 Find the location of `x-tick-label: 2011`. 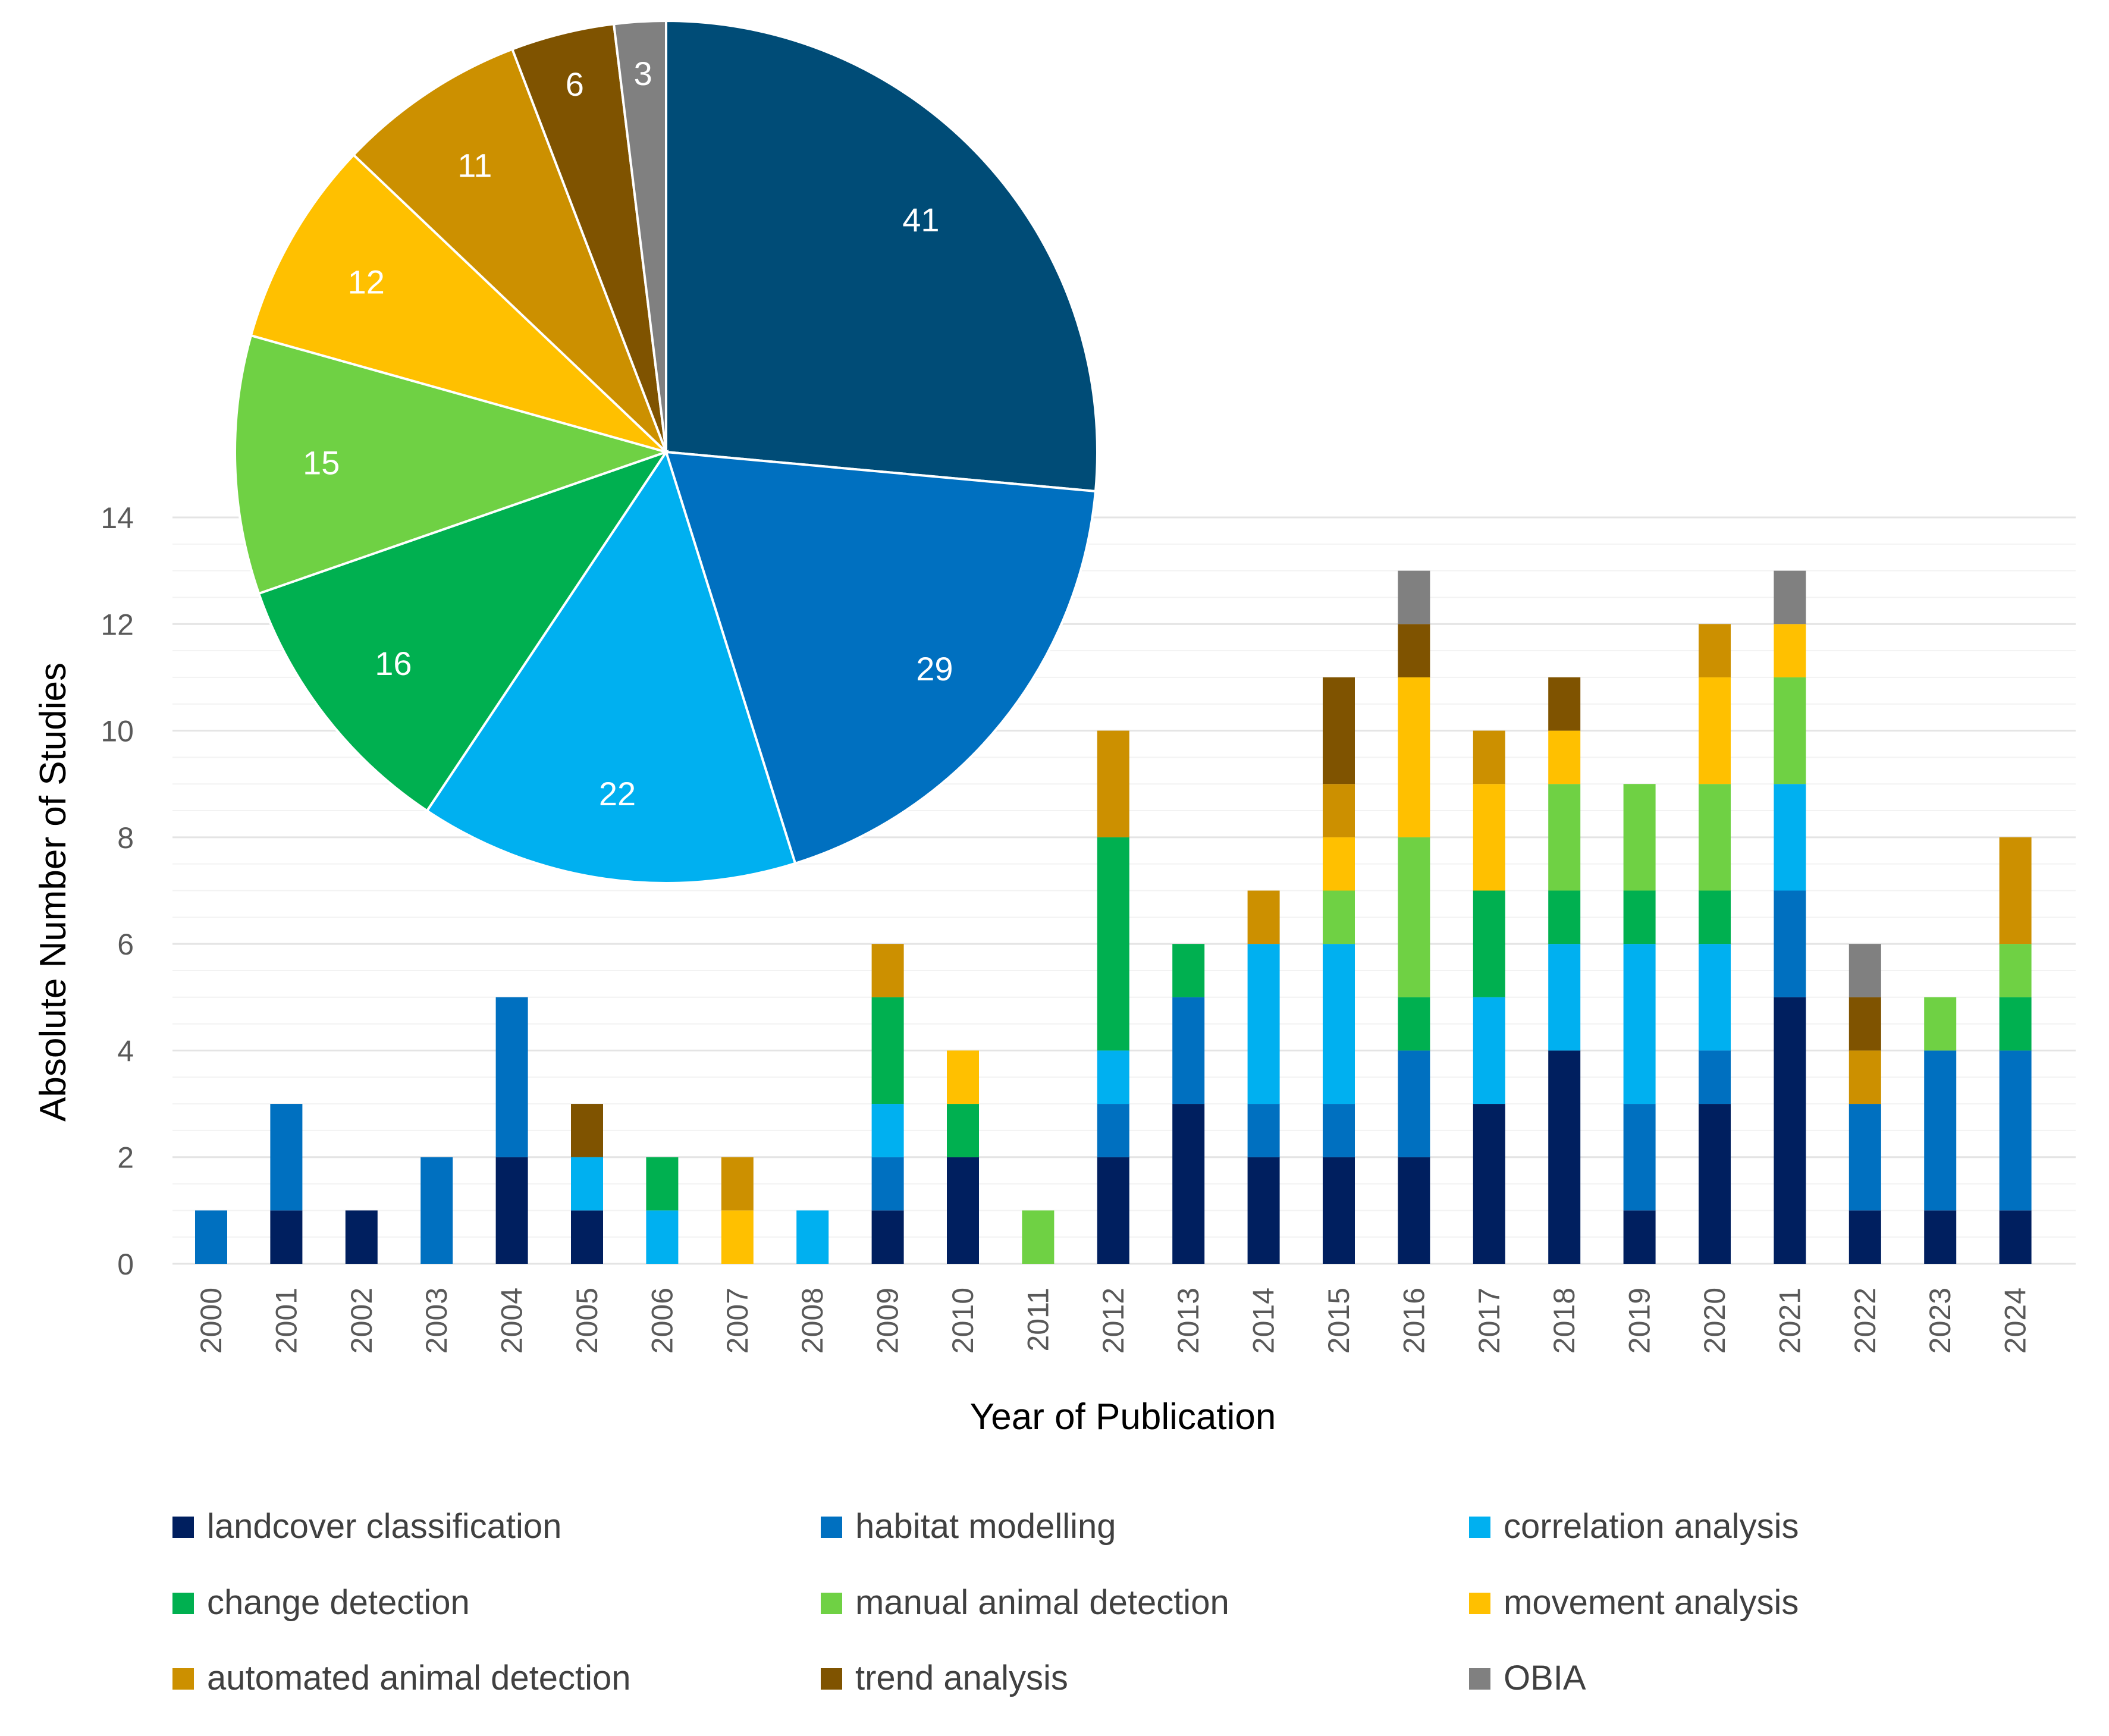

x-tick-label: 2011 is located at coordinates (1037, 1320).